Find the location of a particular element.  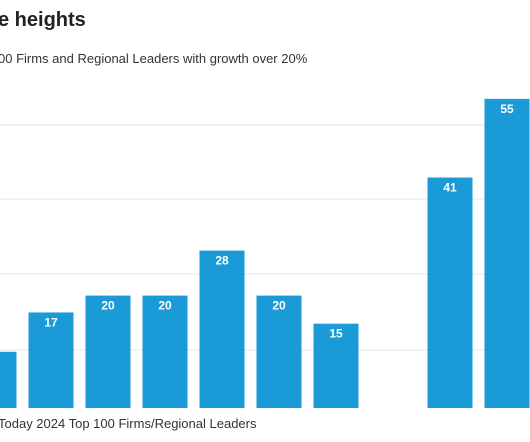

chart-title: e heights is located at coordinates (43, 20).